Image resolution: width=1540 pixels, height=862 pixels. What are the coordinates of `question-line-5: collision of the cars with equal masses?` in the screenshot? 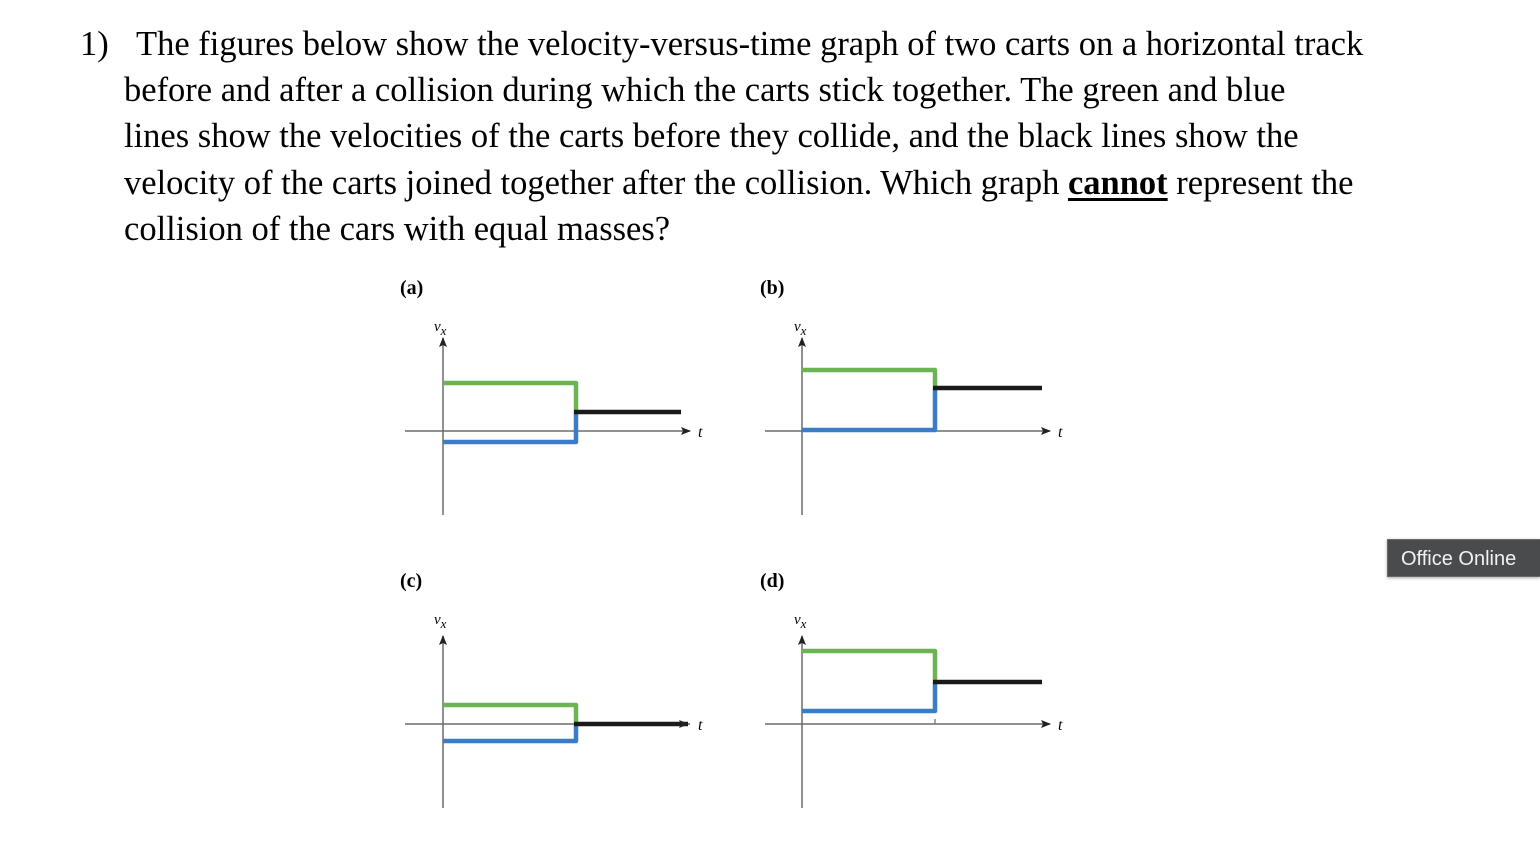 It's located at (397, 229).